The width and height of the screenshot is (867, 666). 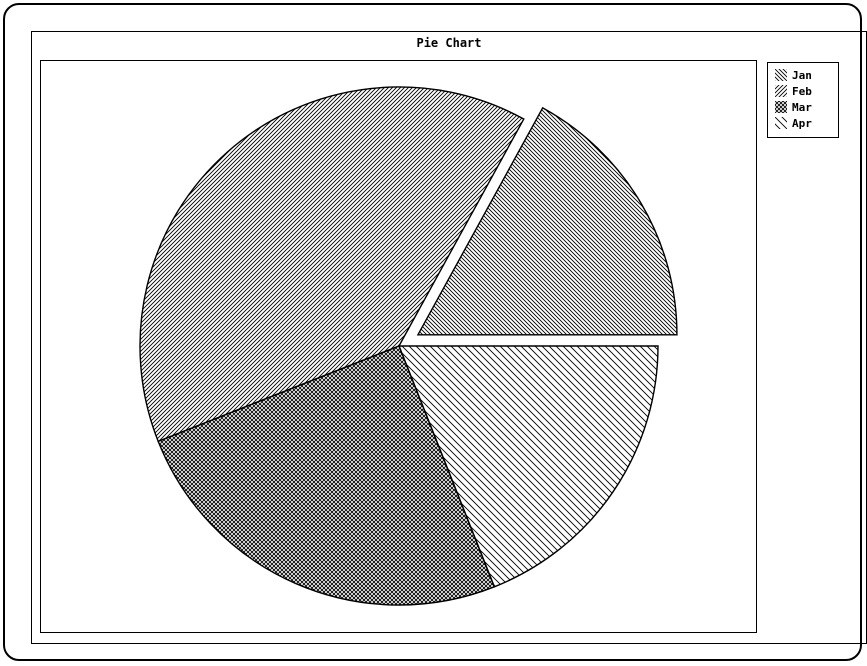 I want to click on legend-item-jan: Jan, so click(x=793, y=75).